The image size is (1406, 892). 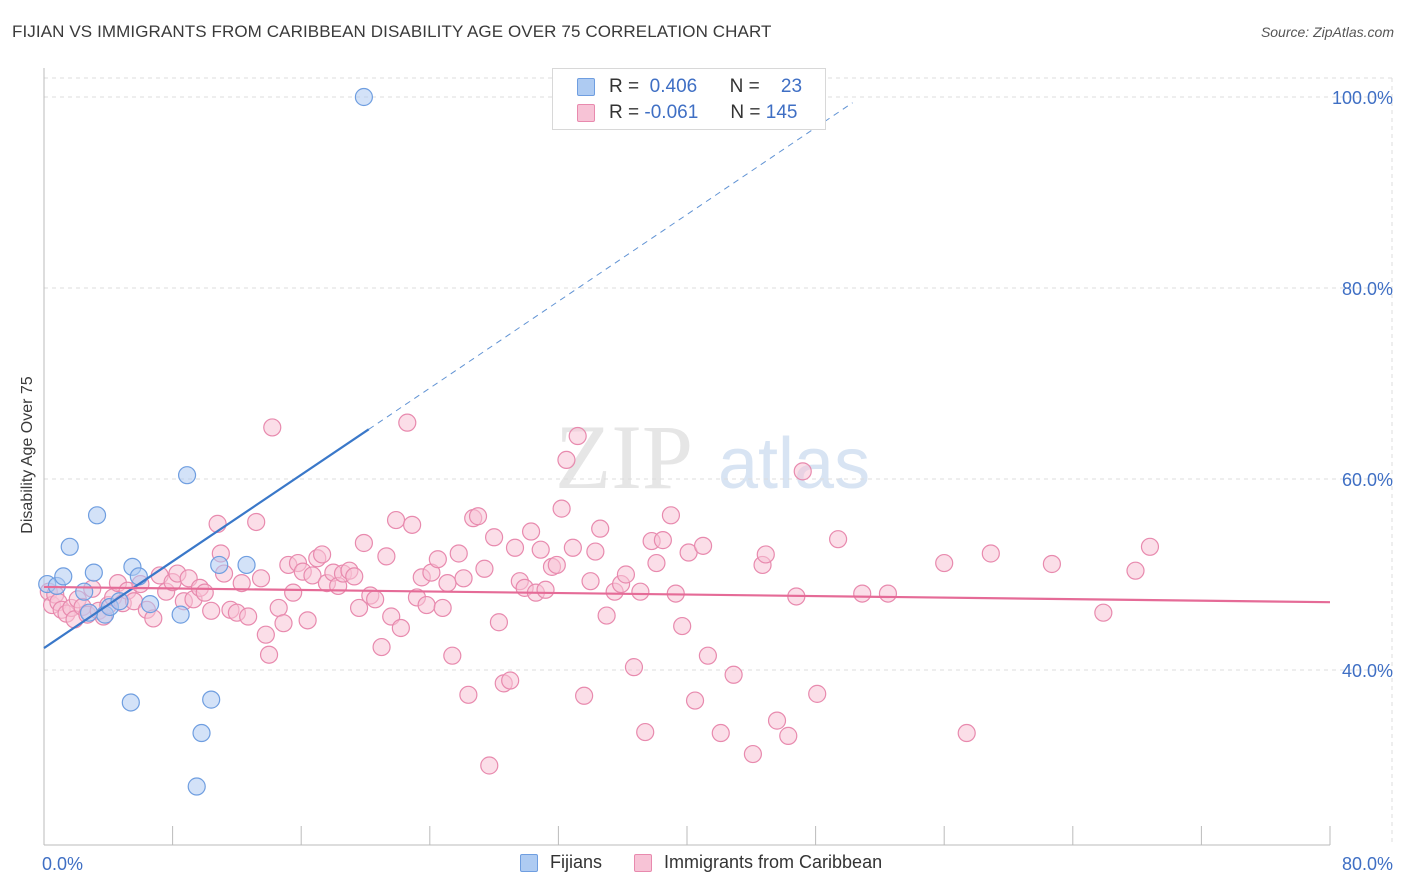 I want to click on fijian-trend-extension, so click(x=610, y=266).